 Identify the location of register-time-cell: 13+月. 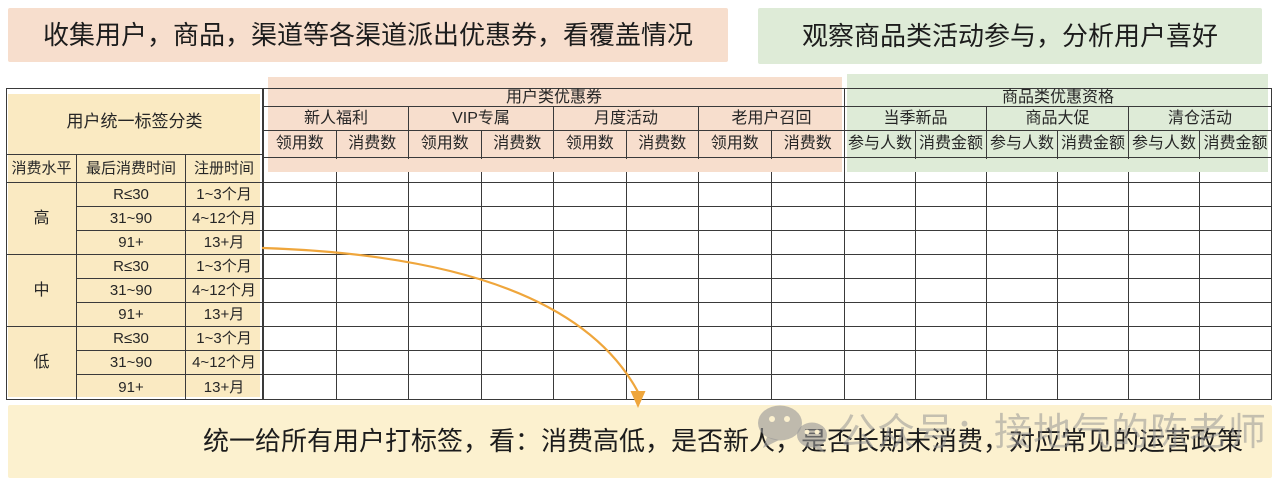
(224, 243).